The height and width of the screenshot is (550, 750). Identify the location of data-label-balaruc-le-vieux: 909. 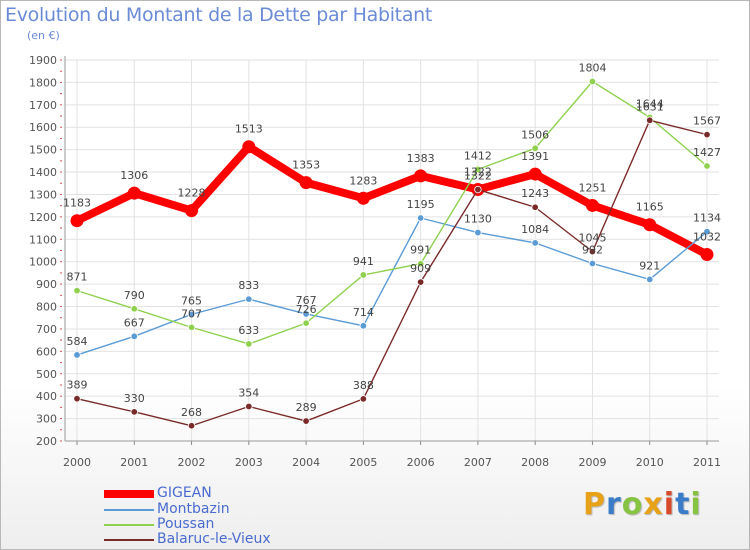
(420, 268).